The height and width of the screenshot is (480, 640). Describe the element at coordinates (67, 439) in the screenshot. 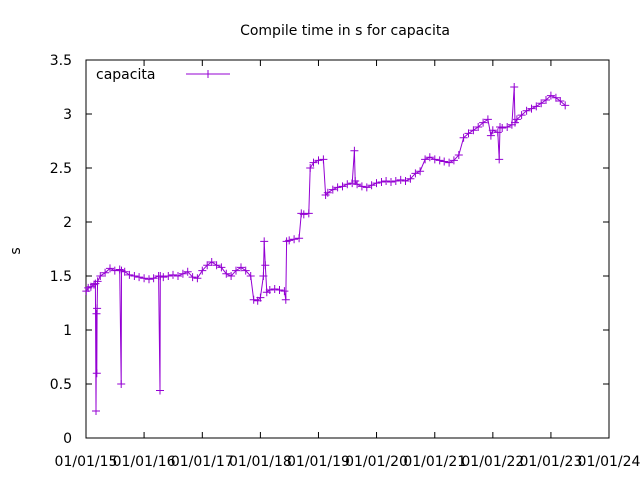

I see `y-tick-label: 0` at that location.